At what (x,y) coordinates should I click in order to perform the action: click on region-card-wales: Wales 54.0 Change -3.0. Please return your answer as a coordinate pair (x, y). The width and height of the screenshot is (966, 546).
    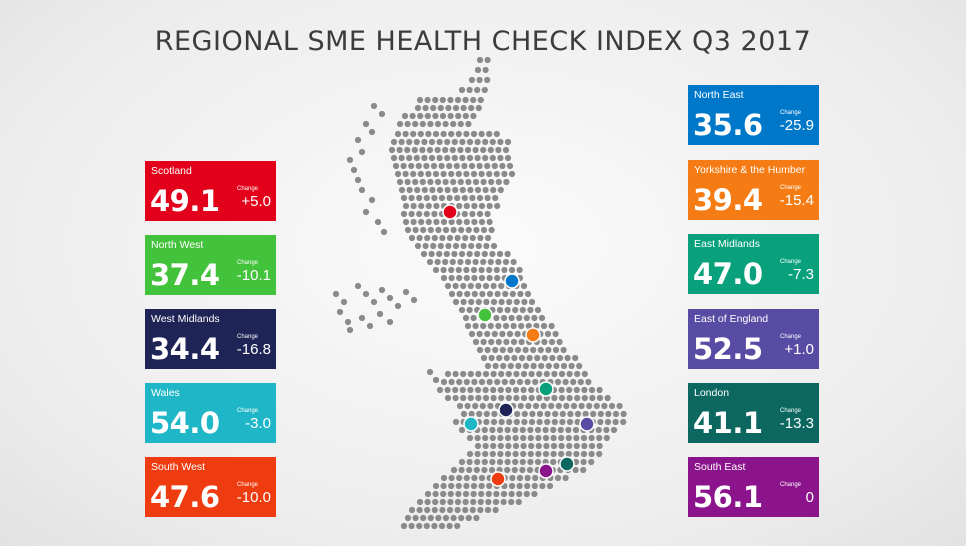
    Looking at the image, I should click on (210, 413).